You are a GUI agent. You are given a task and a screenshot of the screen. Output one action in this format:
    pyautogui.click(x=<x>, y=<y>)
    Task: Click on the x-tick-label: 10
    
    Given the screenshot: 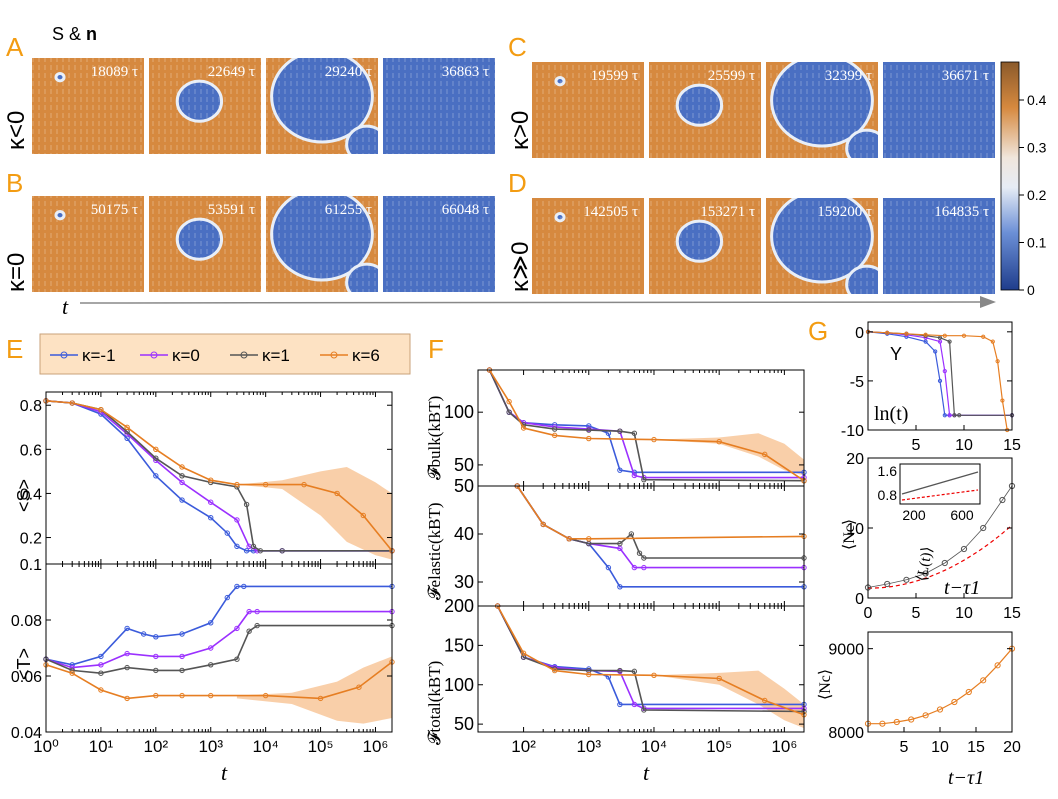 What is the action you would take?
    pyautogui.click(x=964, y=613)
    